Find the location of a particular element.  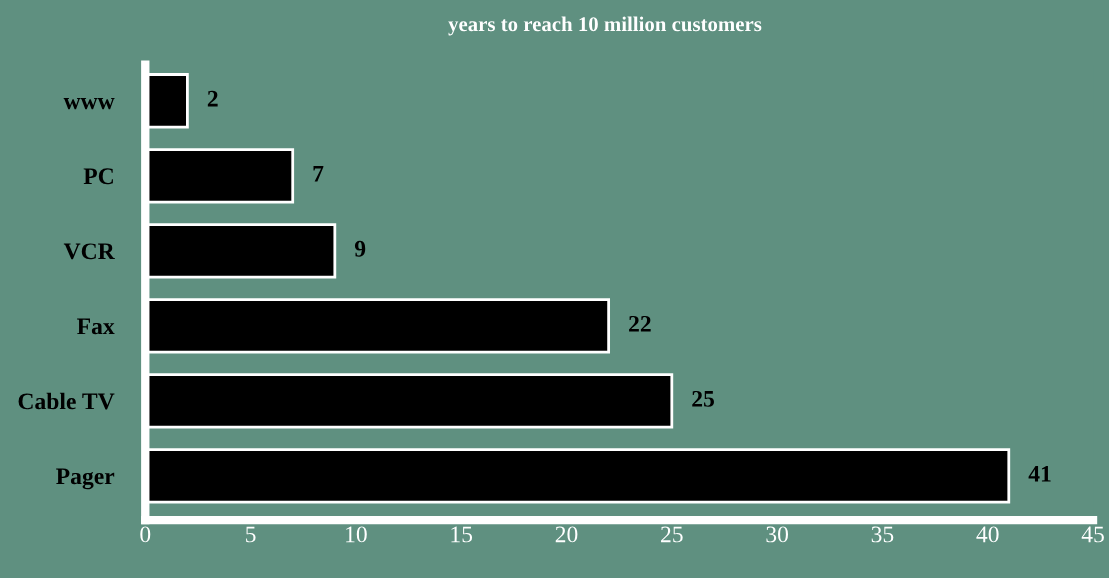

x-tick-label: 0 is located at coordinates (145, 534).